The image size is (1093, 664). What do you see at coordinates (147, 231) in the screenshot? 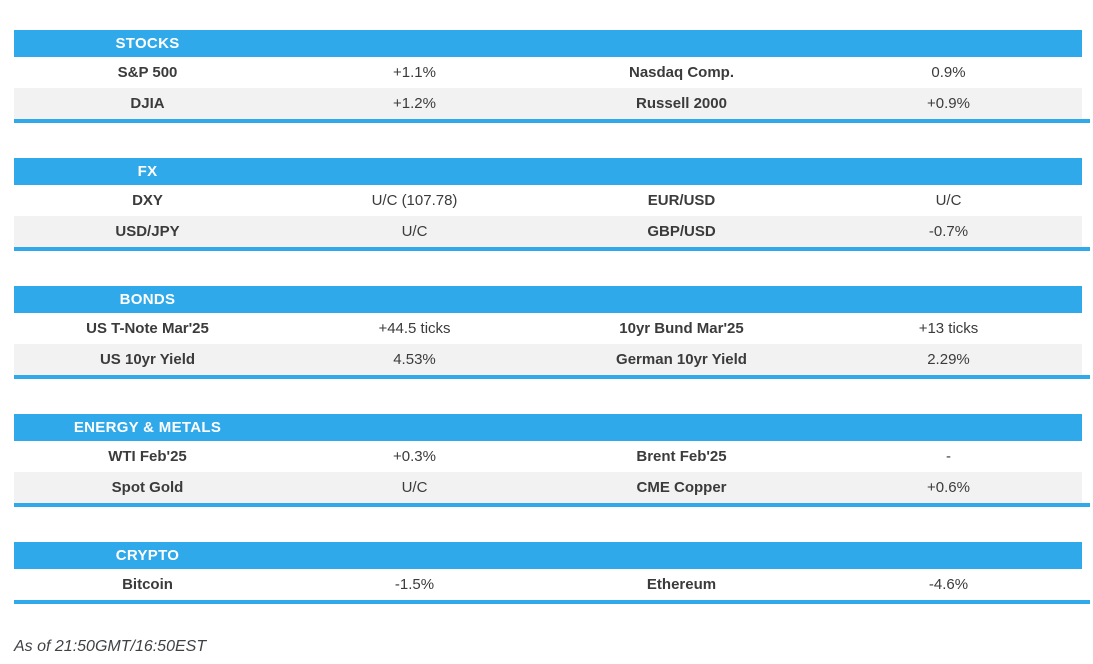
I see `instrument-label: USD/JPY` at bounding box center [147, 231].